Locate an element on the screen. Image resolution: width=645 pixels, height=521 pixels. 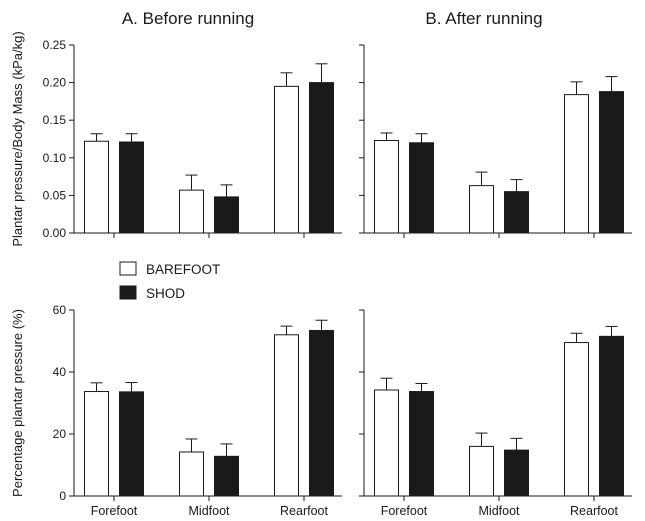
y-tick-label: 20 is located at coordinates (60, 434).